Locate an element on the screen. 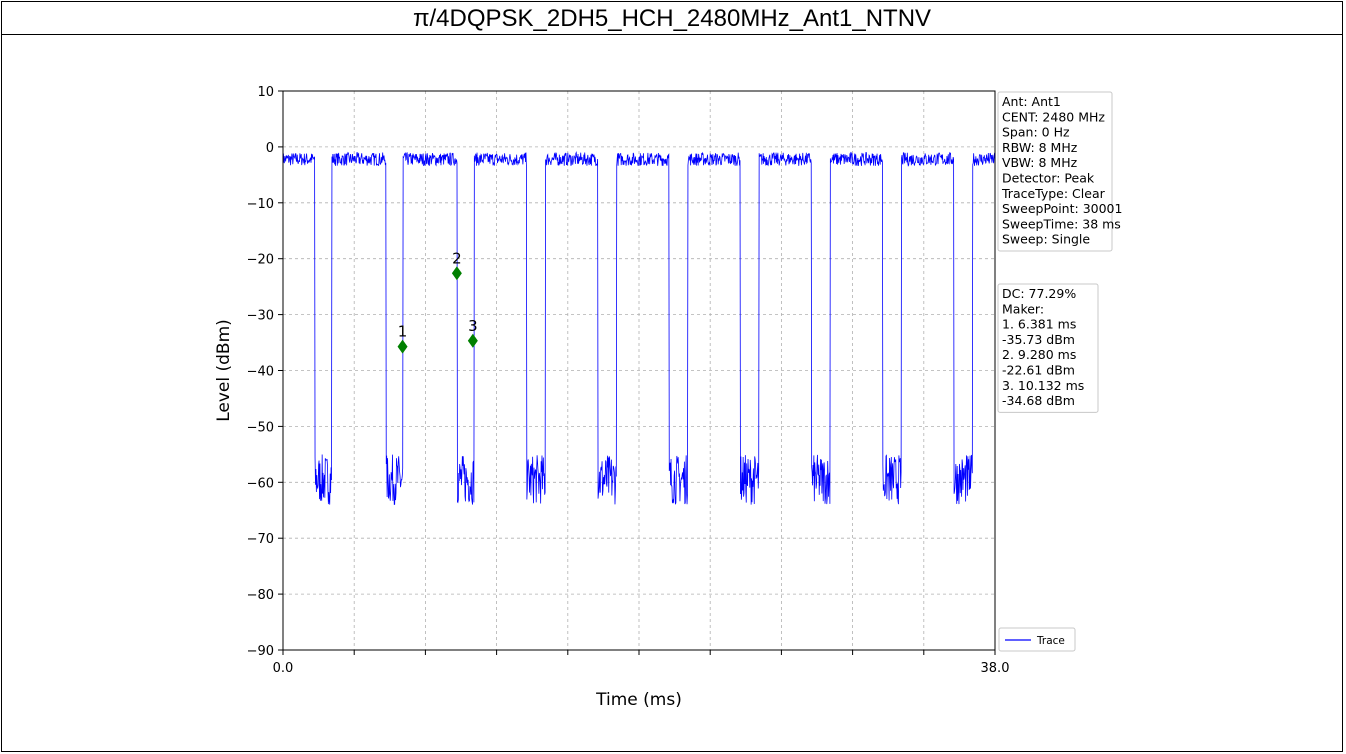 The height and width of the screenshot is (754, 1346). box-line: SweepPoint: 30001 is located at coordinates (1062, 208).